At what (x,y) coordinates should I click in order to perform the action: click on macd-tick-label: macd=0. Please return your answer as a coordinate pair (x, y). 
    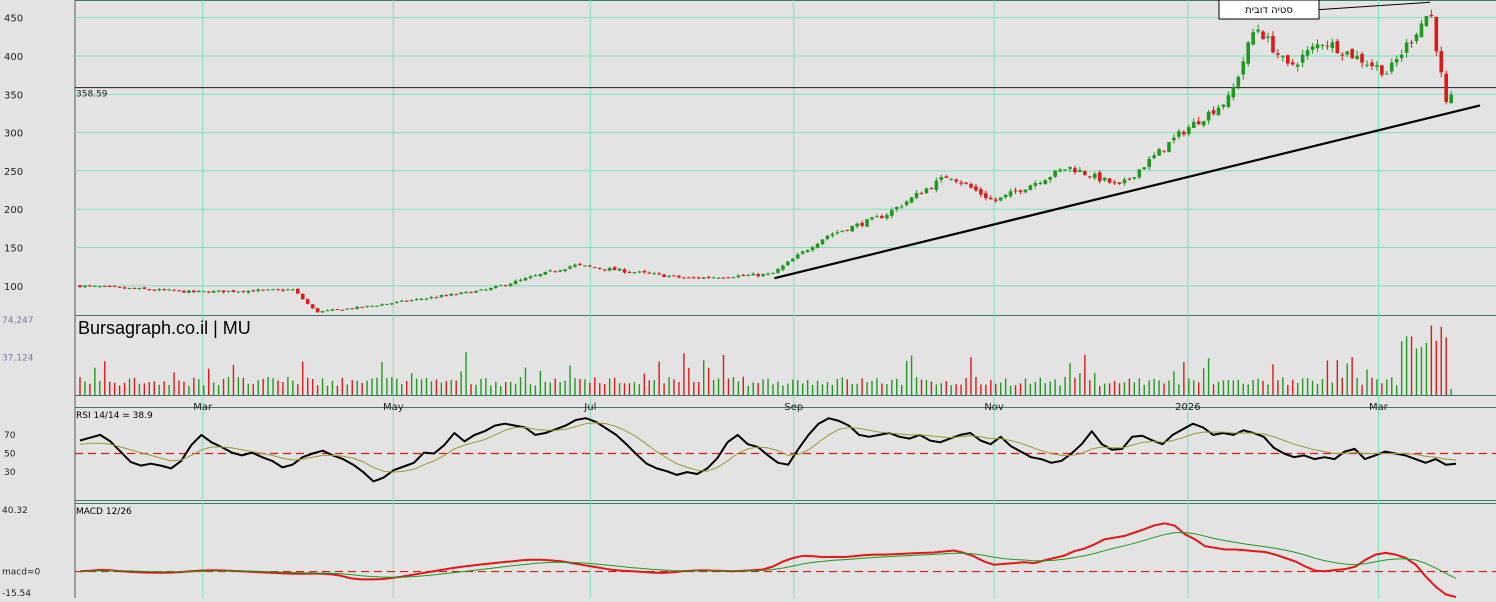
    Looking at the image, I should click on (21, 573).